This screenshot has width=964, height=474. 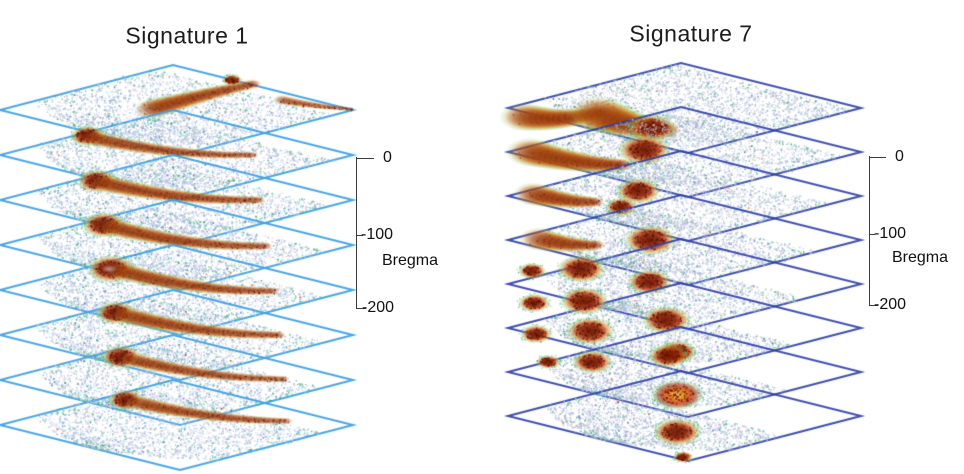 What do you see at coordinates (187, 35) in the screenshot?
I see `panel-title-signature-1: Signature 1` at bounding box center [187, 35].